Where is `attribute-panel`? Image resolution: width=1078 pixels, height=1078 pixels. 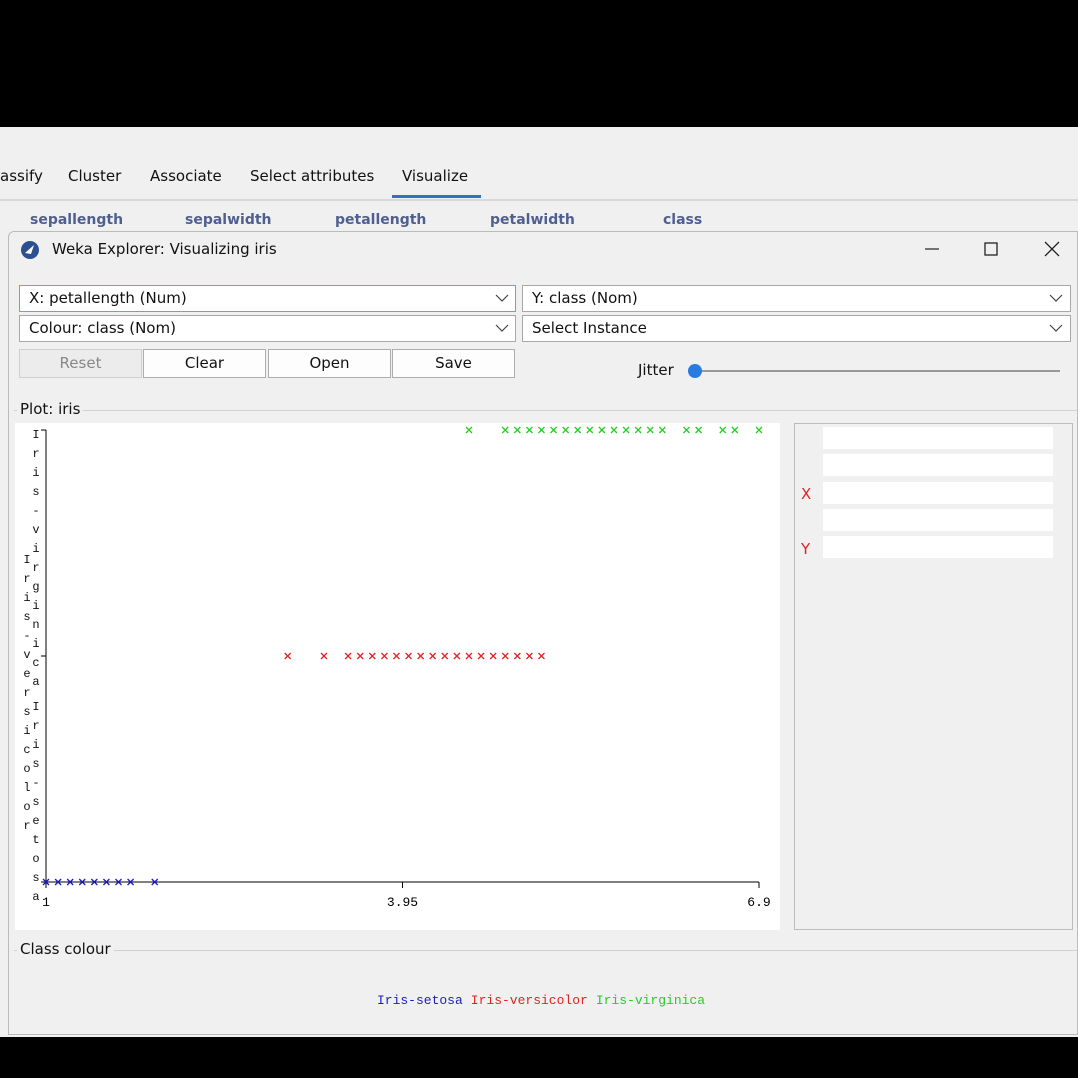
attribute-panel is located at coordinates (933, 676).